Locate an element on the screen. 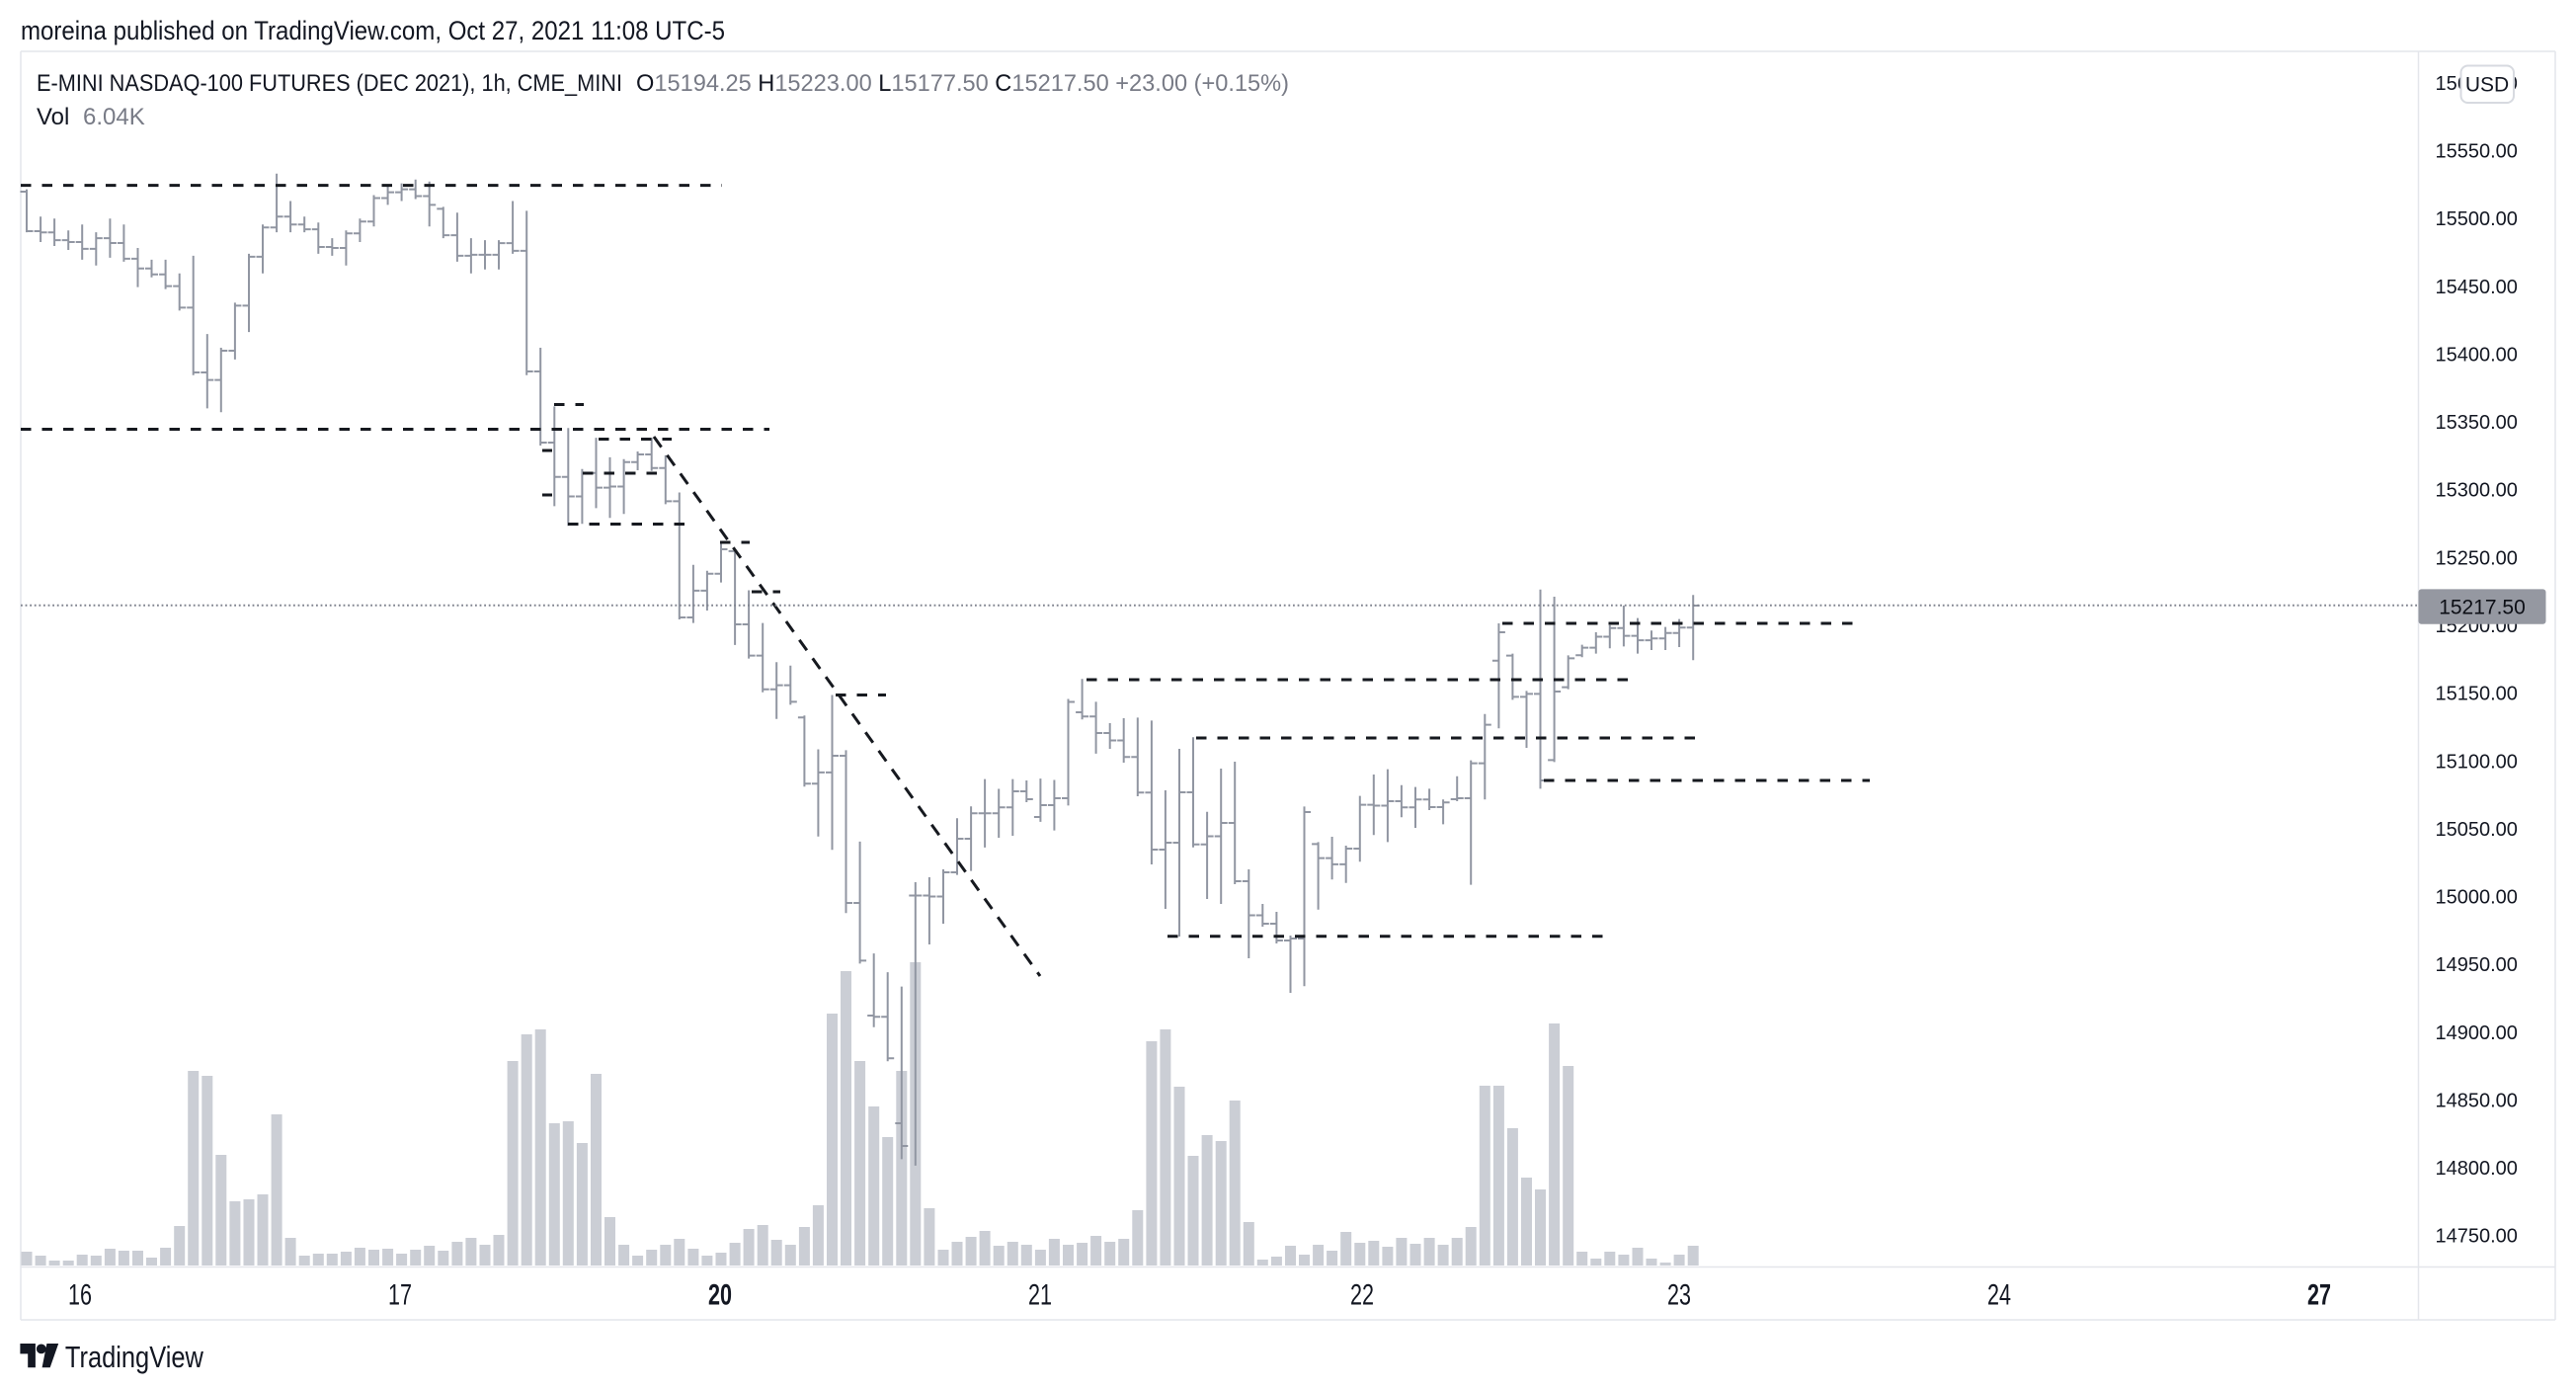  svg-text: 6.04K is located at coordinates (114, 117).